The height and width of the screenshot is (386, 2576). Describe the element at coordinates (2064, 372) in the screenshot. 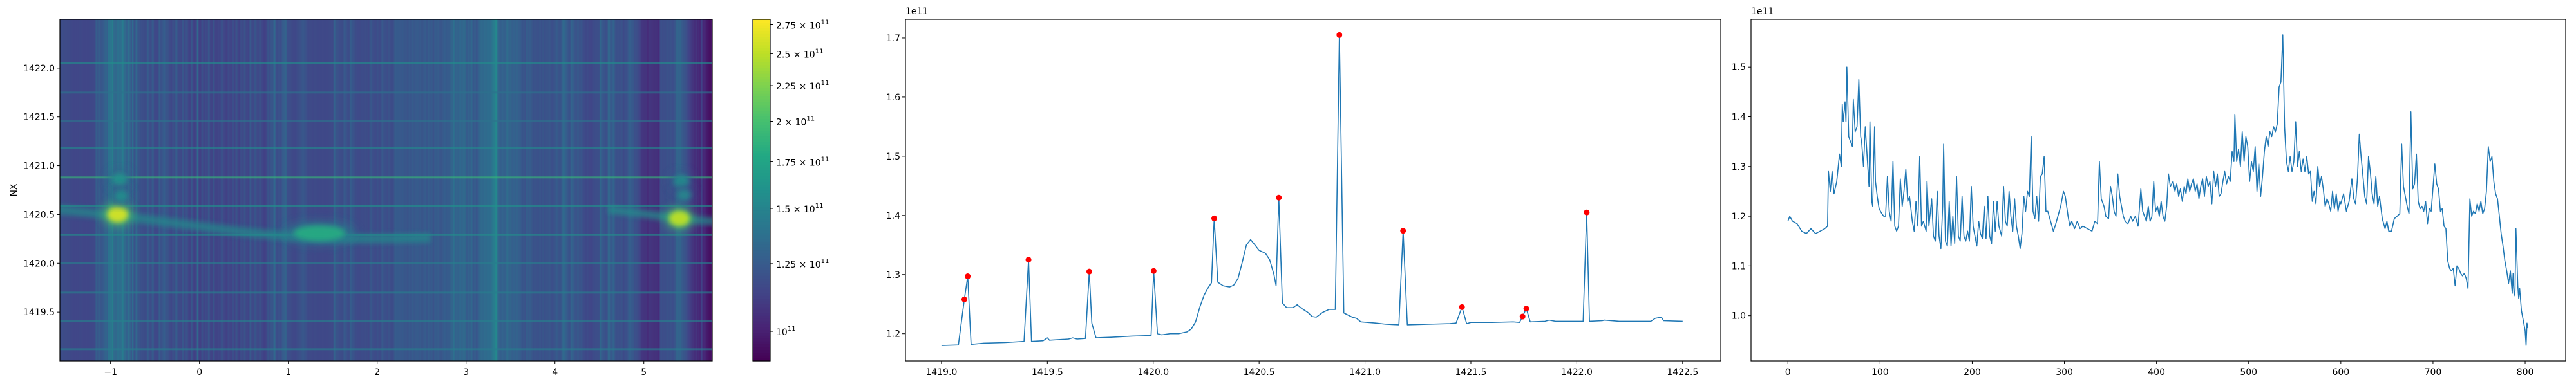

I see `x-tick-label: 300` at that location.